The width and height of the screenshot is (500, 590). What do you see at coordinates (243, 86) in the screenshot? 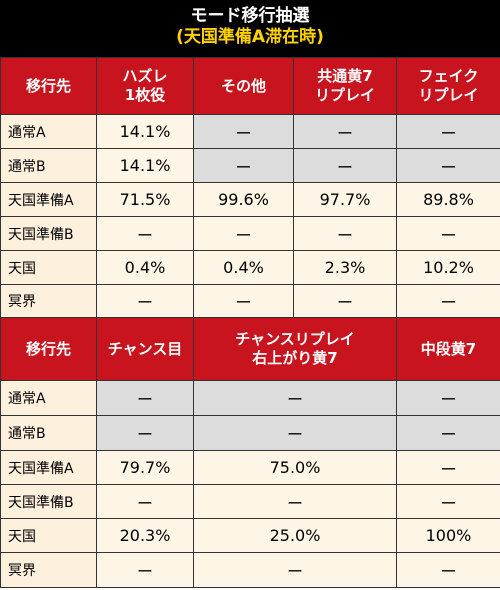
I see `header-other: その他` at bounding box center [243, 86].